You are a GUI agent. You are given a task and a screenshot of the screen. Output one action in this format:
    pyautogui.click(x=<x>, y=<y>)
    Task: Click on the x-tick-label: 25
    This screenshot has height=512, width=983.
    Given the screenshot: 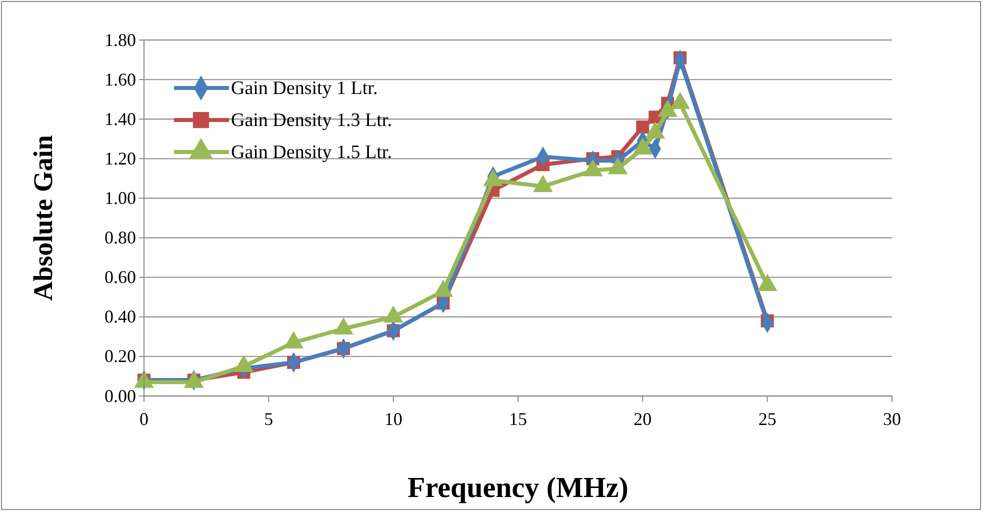 What is the action you would take?
    pyautogui.click(x=767, y=418)
    